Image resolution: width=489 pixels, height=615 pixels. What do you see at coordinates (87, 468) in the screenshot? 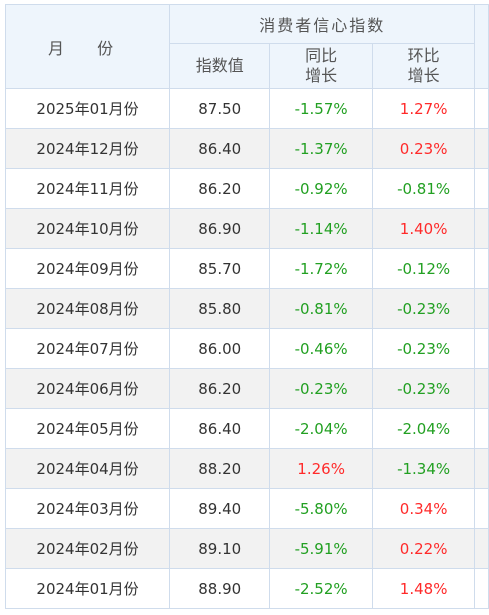
I see `cell-month: 2024年04月份` at bounding box center [87, 468].